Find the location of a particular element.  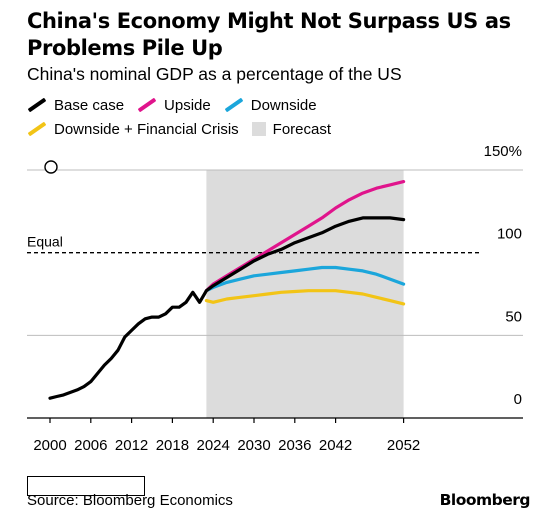

x-tick-label-2000: 2000 is located at coordinates (49, 445).